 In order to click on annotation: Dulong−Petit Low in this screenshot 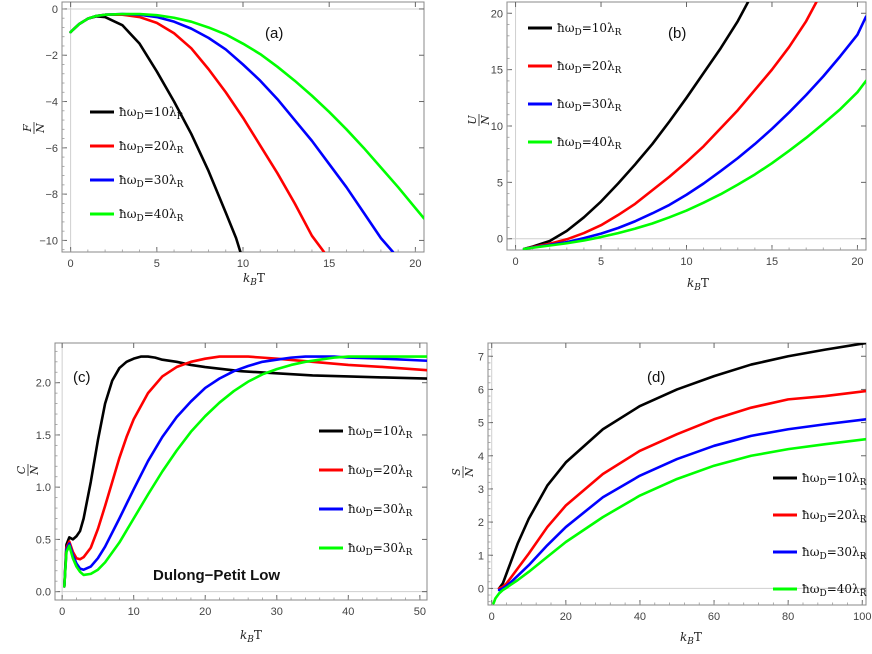, I will do `click(216, 575)`.